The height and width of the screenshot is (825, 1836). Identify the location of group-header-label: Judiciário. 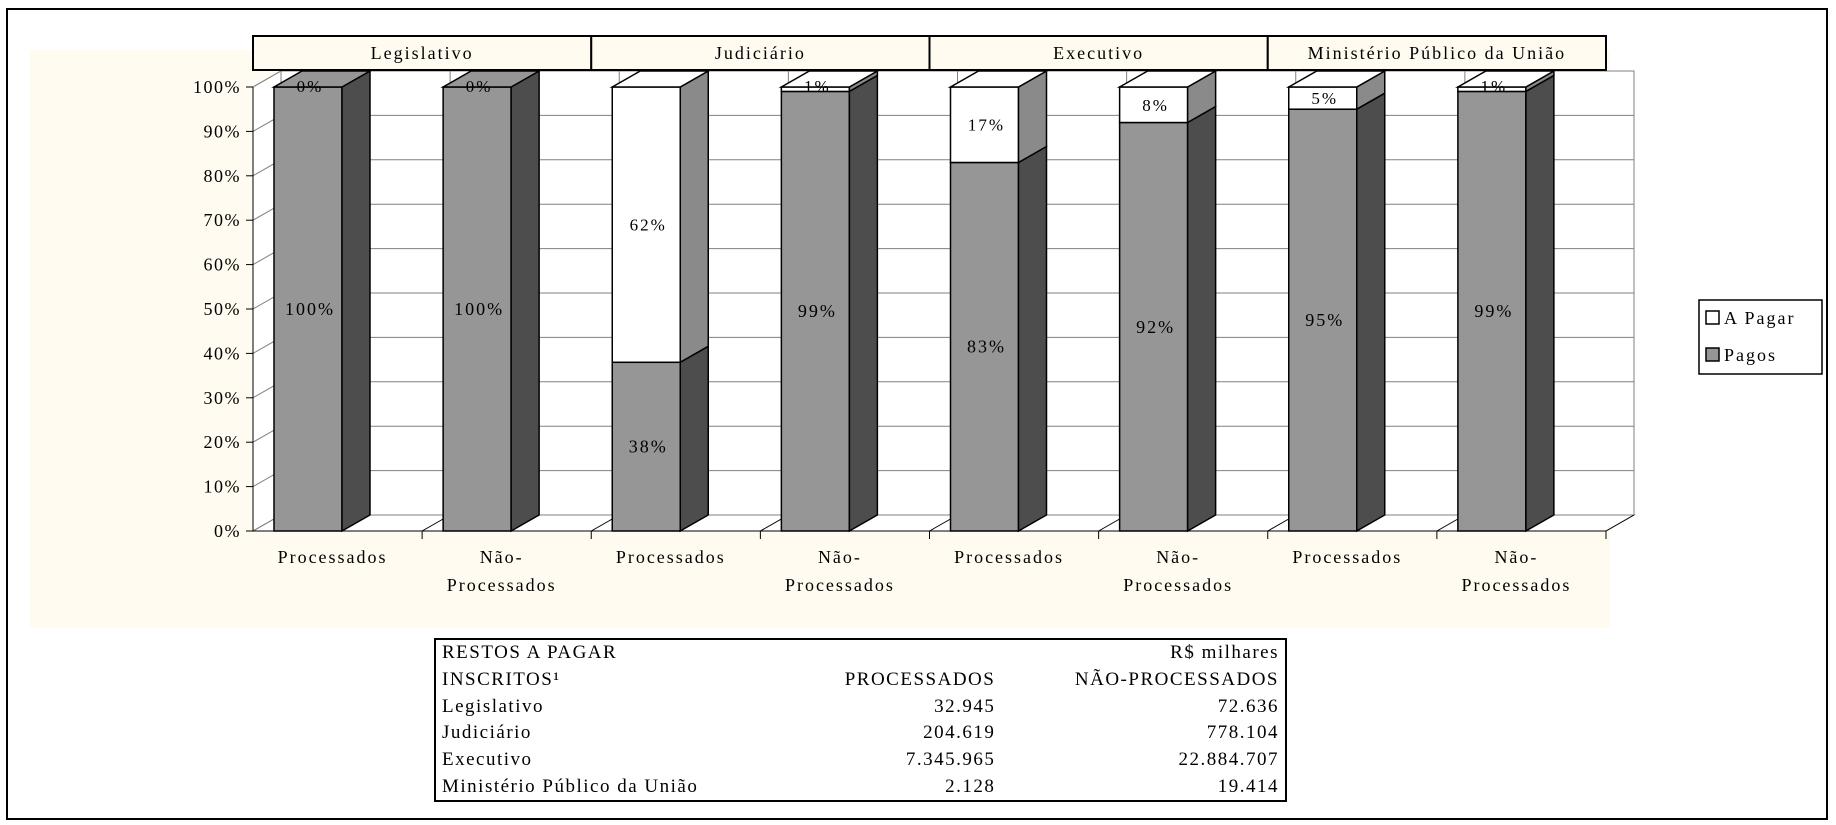
(760, 53).